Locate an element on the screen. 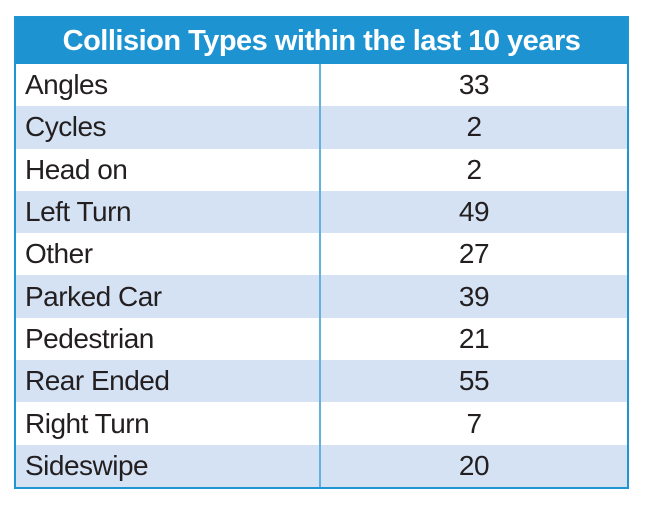  table-row: Sideswipe 20 is located at coordinates (321, 465).